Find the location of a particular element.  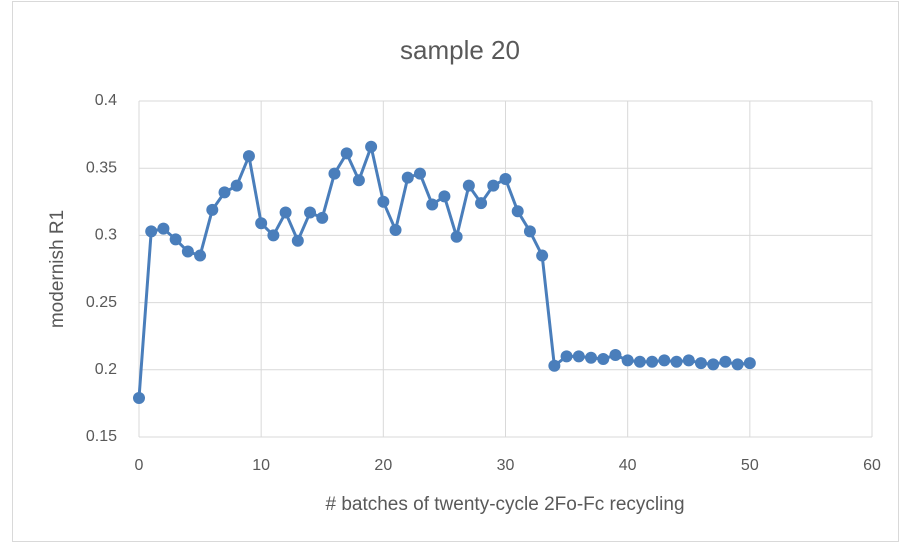

y-tick-label: 0.15 is located at coordinates (101, 436).